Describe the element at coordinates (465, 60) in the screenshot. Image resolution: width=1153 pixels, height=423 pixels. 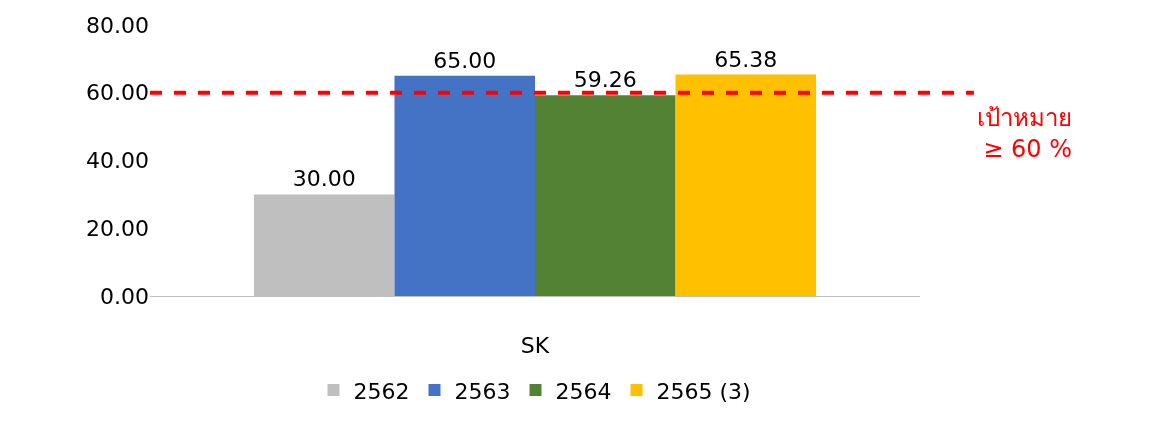
I see `data-label: 65.00` at that location.